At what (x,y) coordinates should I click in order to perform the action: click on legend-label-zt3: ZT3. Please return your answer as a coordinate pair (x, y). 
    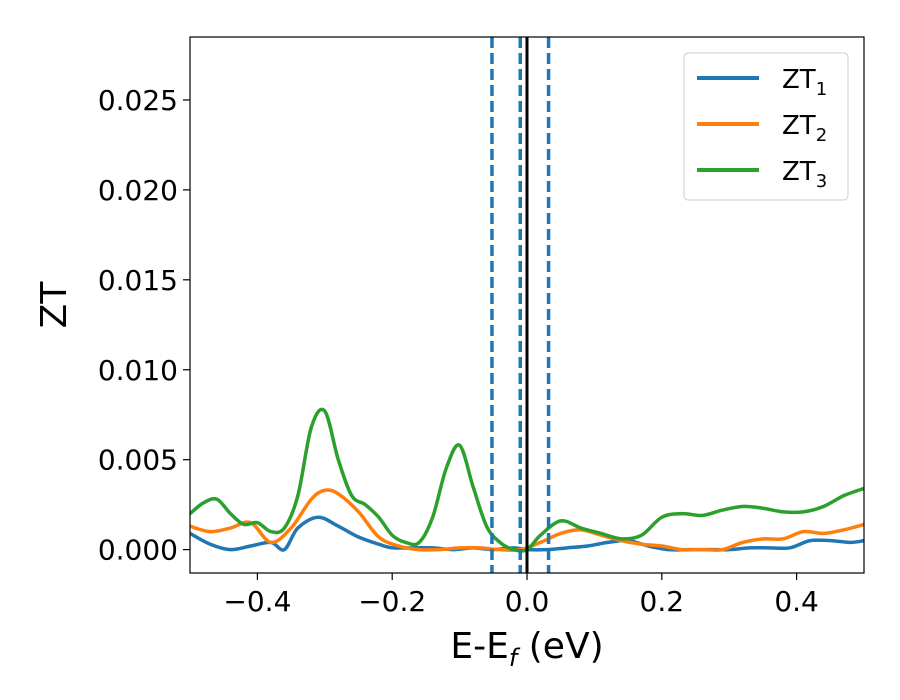
    Looking at the image, I should click on (804, 174).